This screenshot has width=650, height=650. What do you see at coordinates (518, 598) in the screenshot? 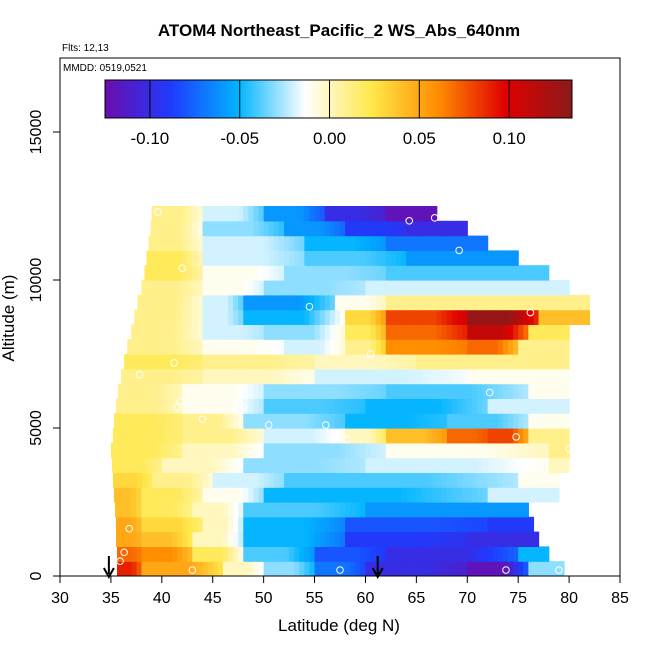
I see `x-tick-label: 75` at bounding box center [518, 598].